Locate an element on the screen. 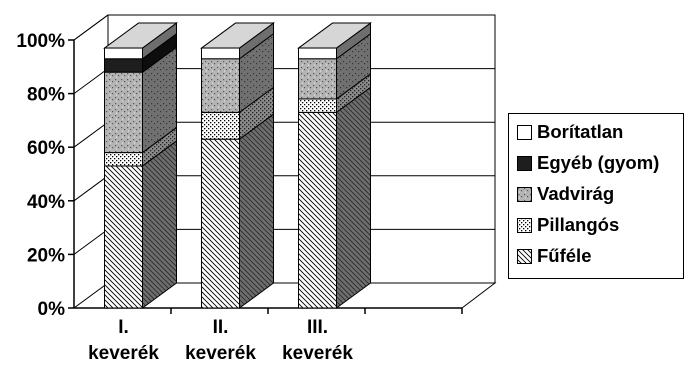 This screenshot has height=369, width=686. y-tick-label: 100% is located at coordinates (40, 41).